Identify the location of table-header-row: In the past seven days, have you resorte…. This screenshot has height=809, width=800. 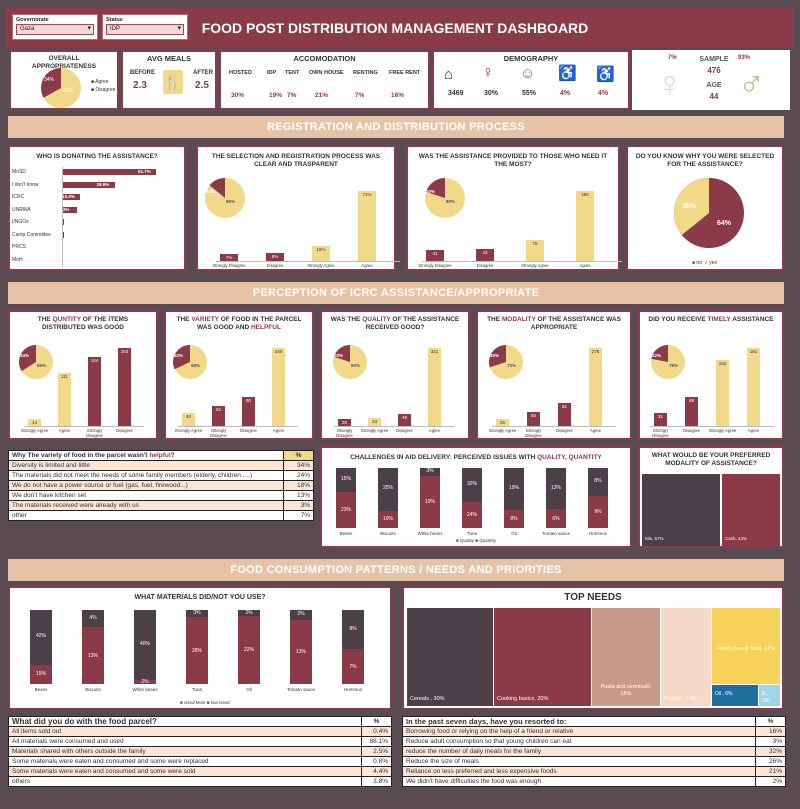
(594, 721).